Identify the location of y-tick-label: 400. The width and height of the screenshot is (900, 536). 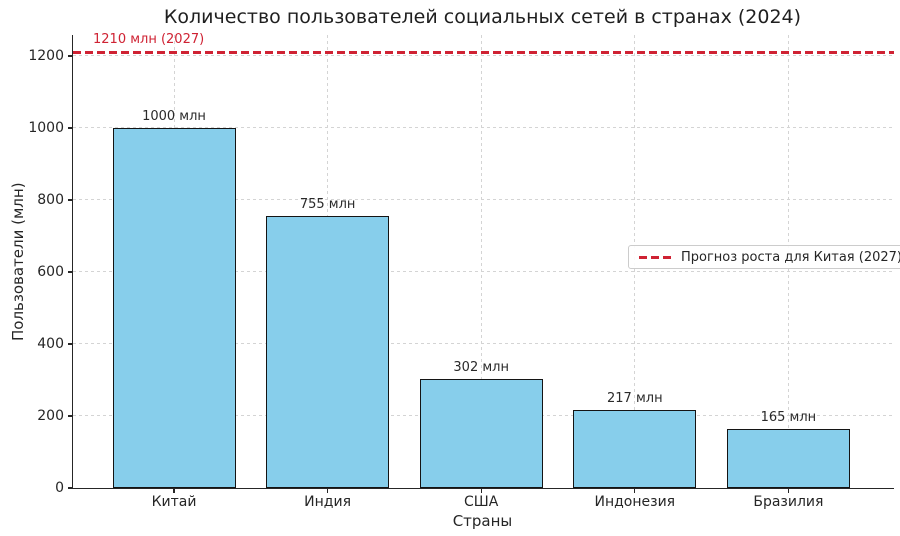
(50, 343).